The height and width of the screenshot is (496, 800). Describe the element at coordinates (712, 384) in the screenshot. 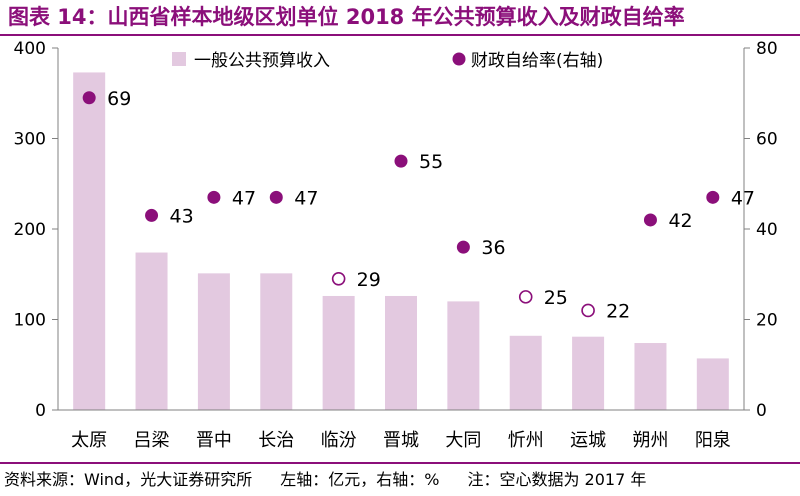

I see `bar-阳泉` at that location.